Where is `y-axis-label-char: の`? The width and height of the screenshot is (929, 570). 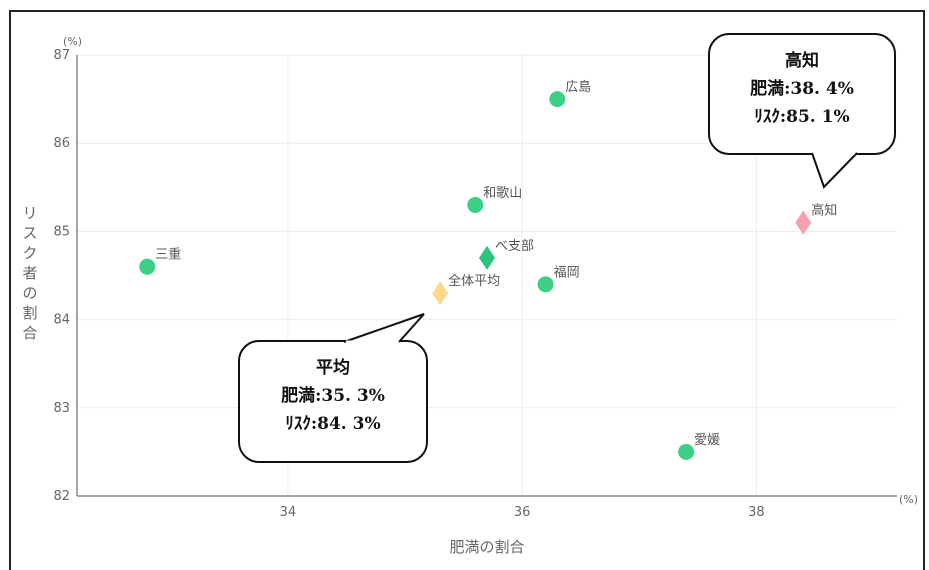
y-axis-label-char: の is located at coordinates (29, 293).